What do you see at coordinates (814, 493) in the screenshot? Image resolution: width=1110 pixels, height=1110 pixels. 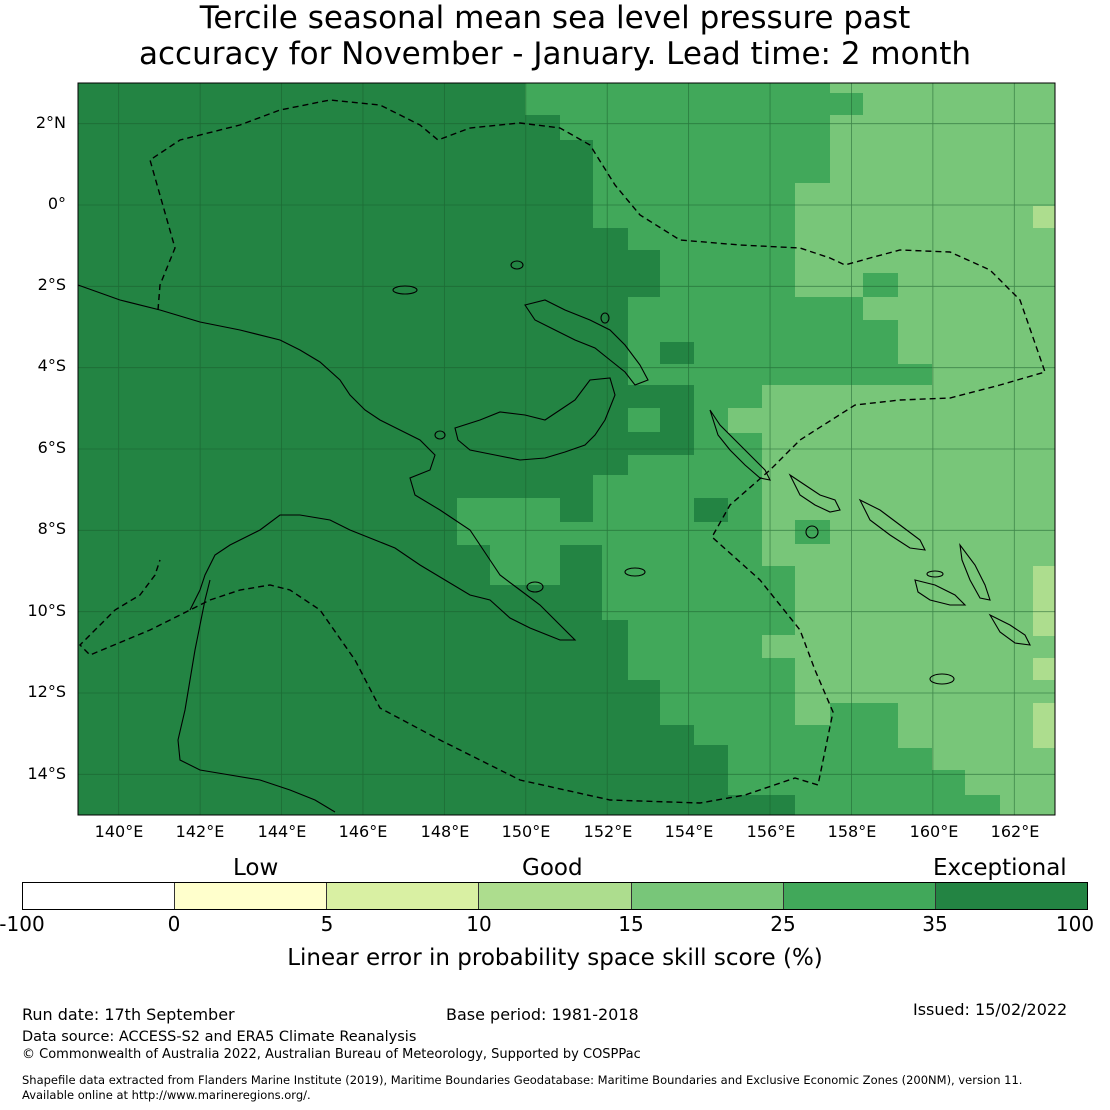 I see `bougainville-coast` at bounding box center [814, 493].